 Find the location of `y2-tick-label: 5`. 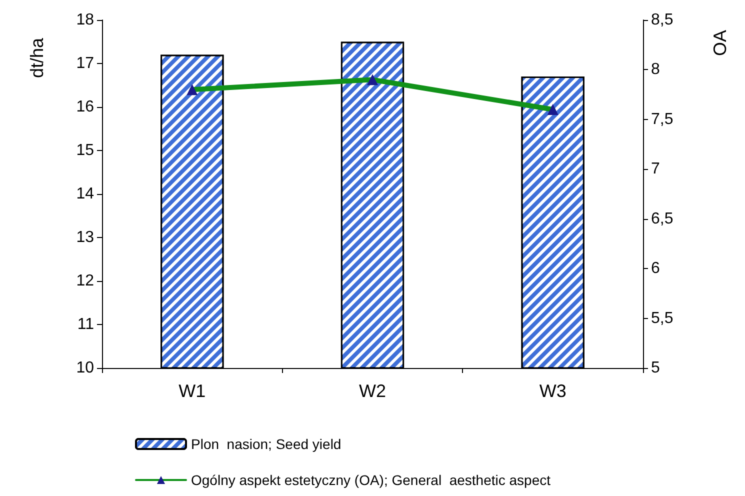

y2-tick-label: 5 is located at coordinates (655, 368).